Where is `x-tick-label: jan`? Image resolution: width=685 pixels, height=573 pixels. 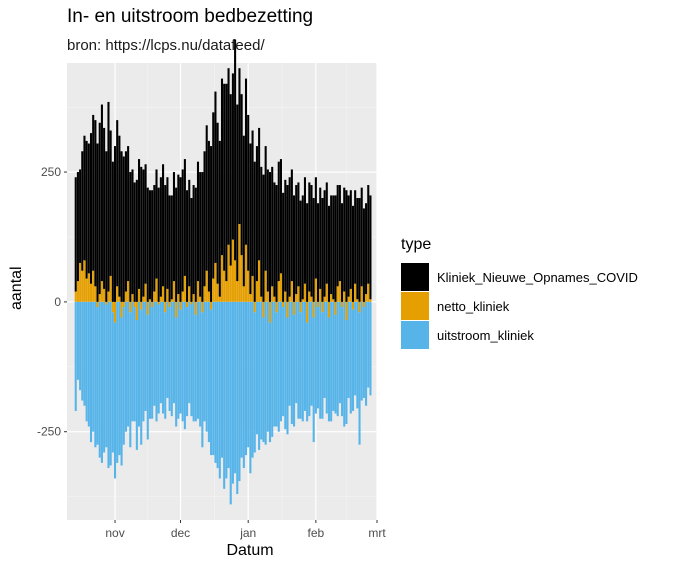 x-tick-label: jan is located at coordinates (247, 533).